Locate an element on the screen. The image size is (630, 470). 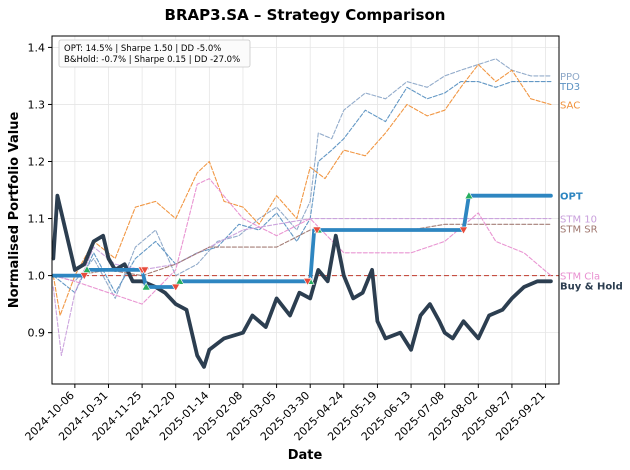
stats-line-buyhold: B&Hold: -0.7% | Sharpe 0.15 | DD -27.0% is located at coordinates (152, 60).